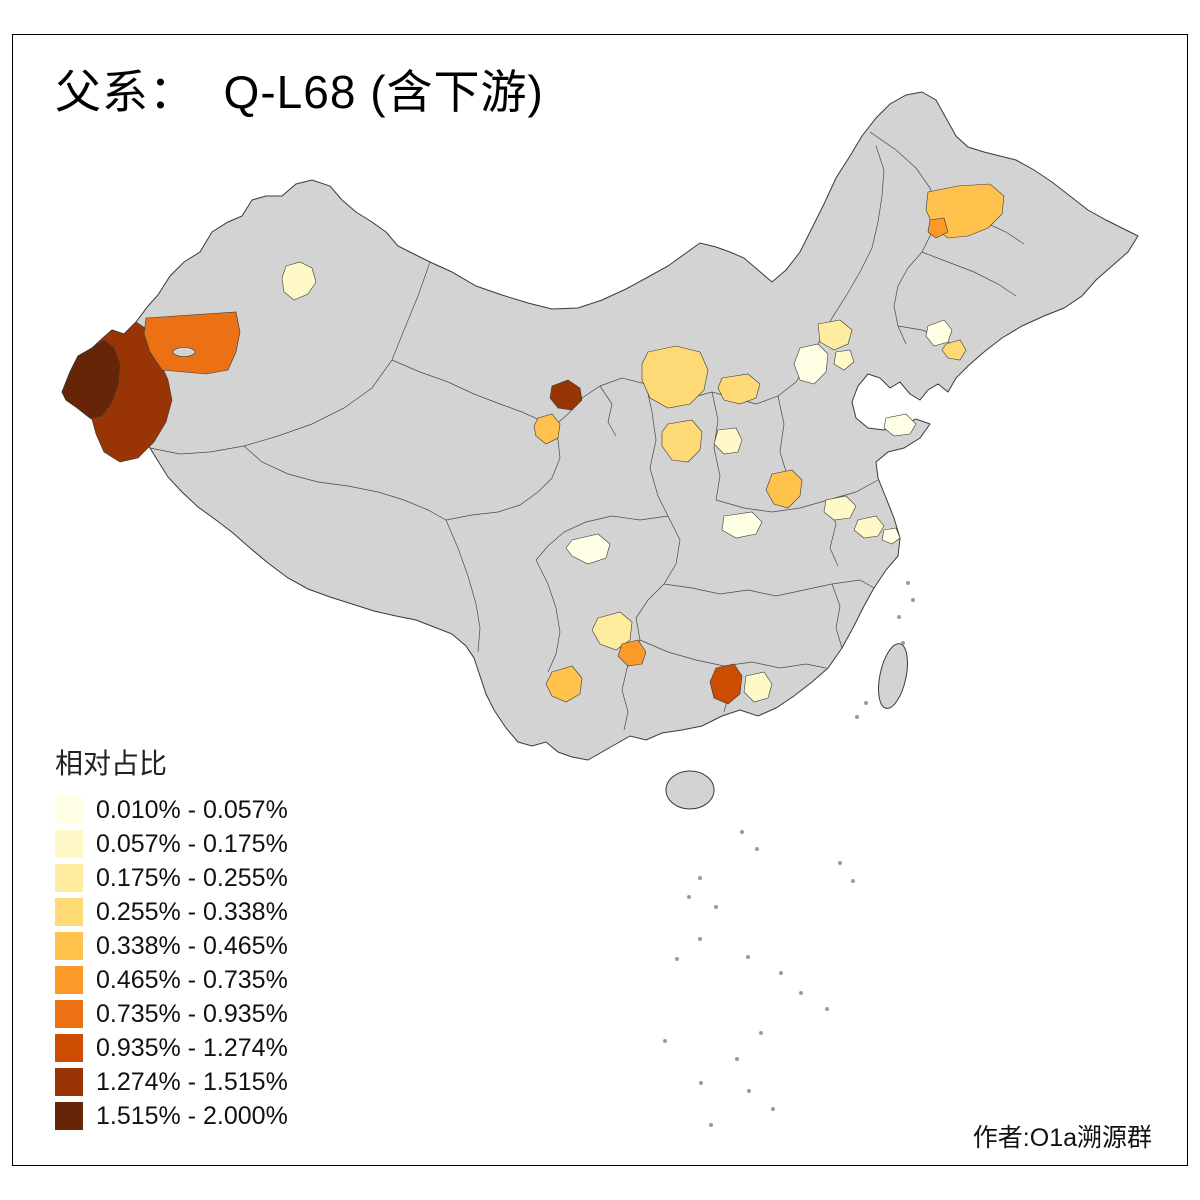 This screenshot has width=1200, height=1200. Describe the element at coordinates (111, 763) in the screenshot. I see `legend-title: 相对占比` at that location.